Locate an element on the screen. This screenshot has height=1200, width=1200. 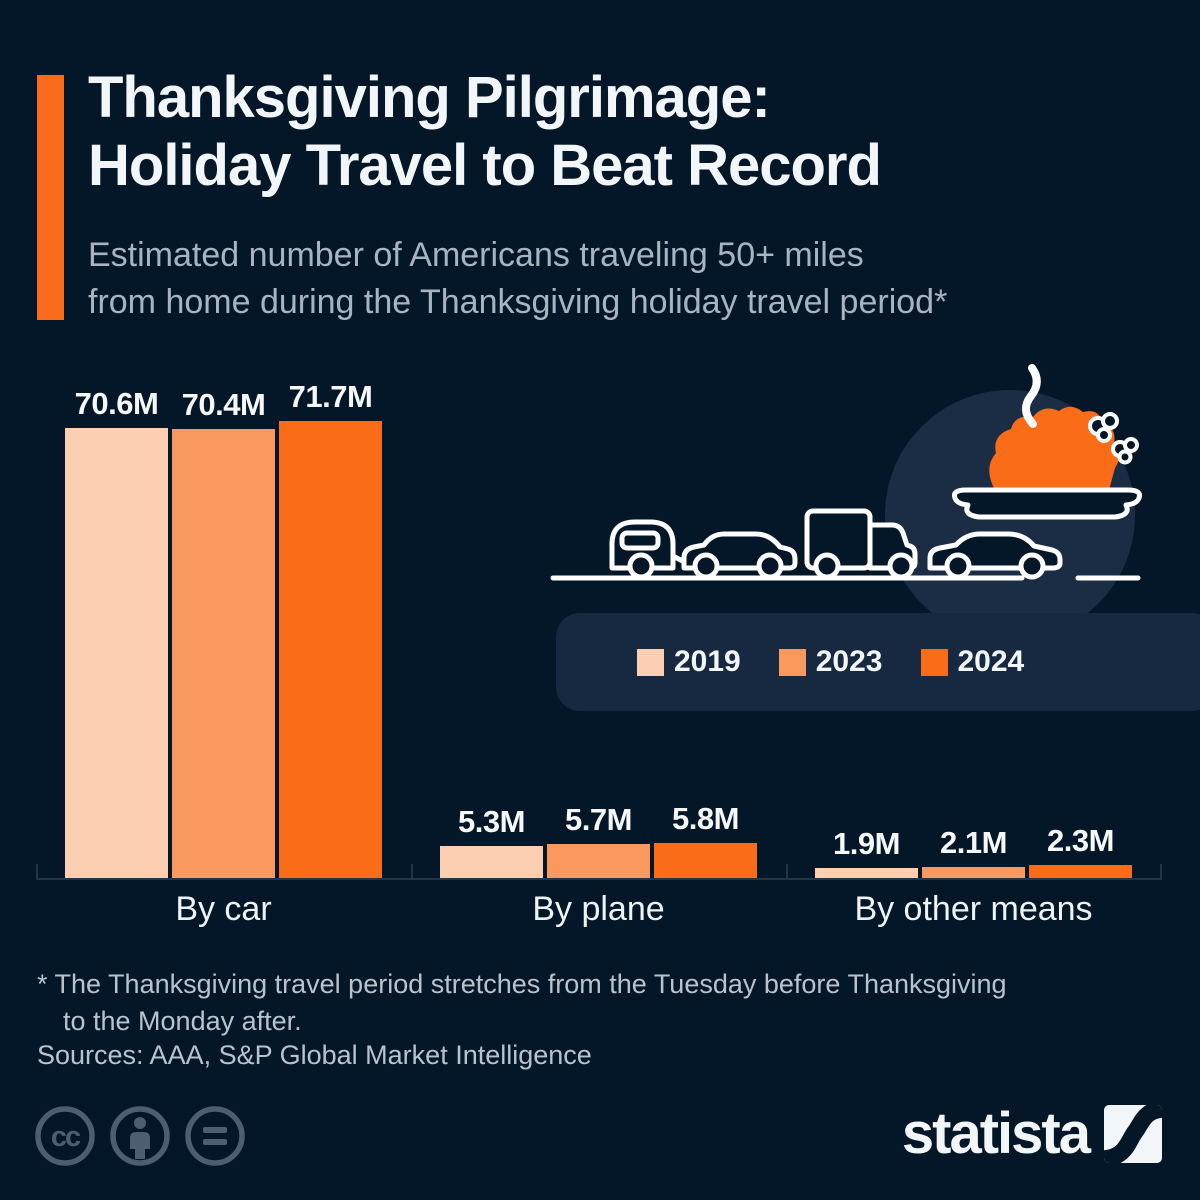
legend-item-2024: 2024 is located at coordinates (972, 662).